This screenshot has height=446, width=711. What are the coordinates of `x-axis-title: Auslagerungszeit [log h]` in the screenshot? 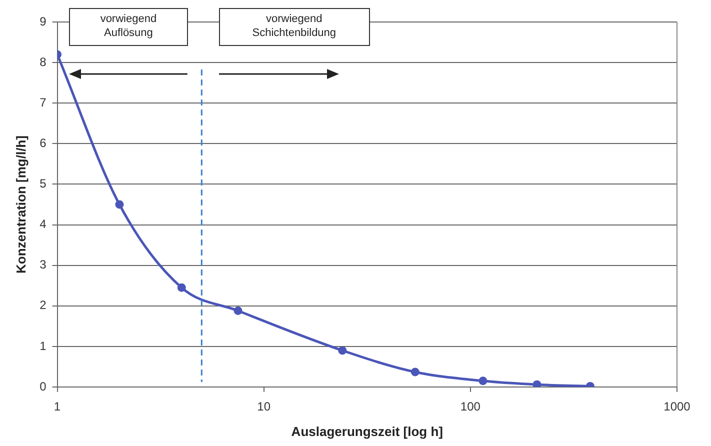 It's located at (367, 431).